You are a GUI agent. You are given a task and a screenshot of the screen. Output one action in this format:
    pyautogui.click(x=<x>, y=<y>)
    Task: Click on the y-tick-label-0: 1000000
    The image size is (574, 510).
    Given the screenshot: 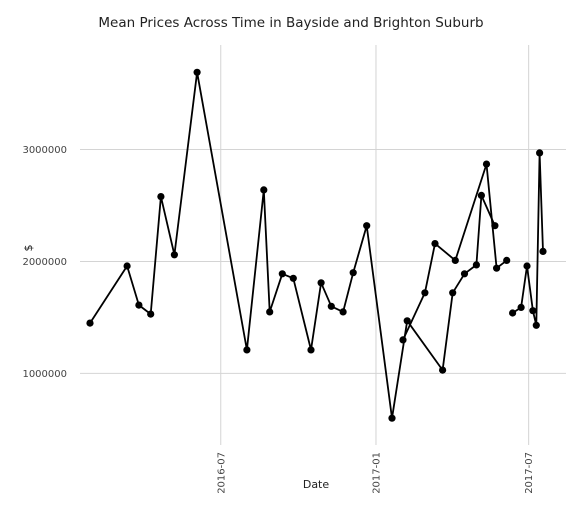 What is the action you would take?
    pyautogui.click(x=44, y=374)
    